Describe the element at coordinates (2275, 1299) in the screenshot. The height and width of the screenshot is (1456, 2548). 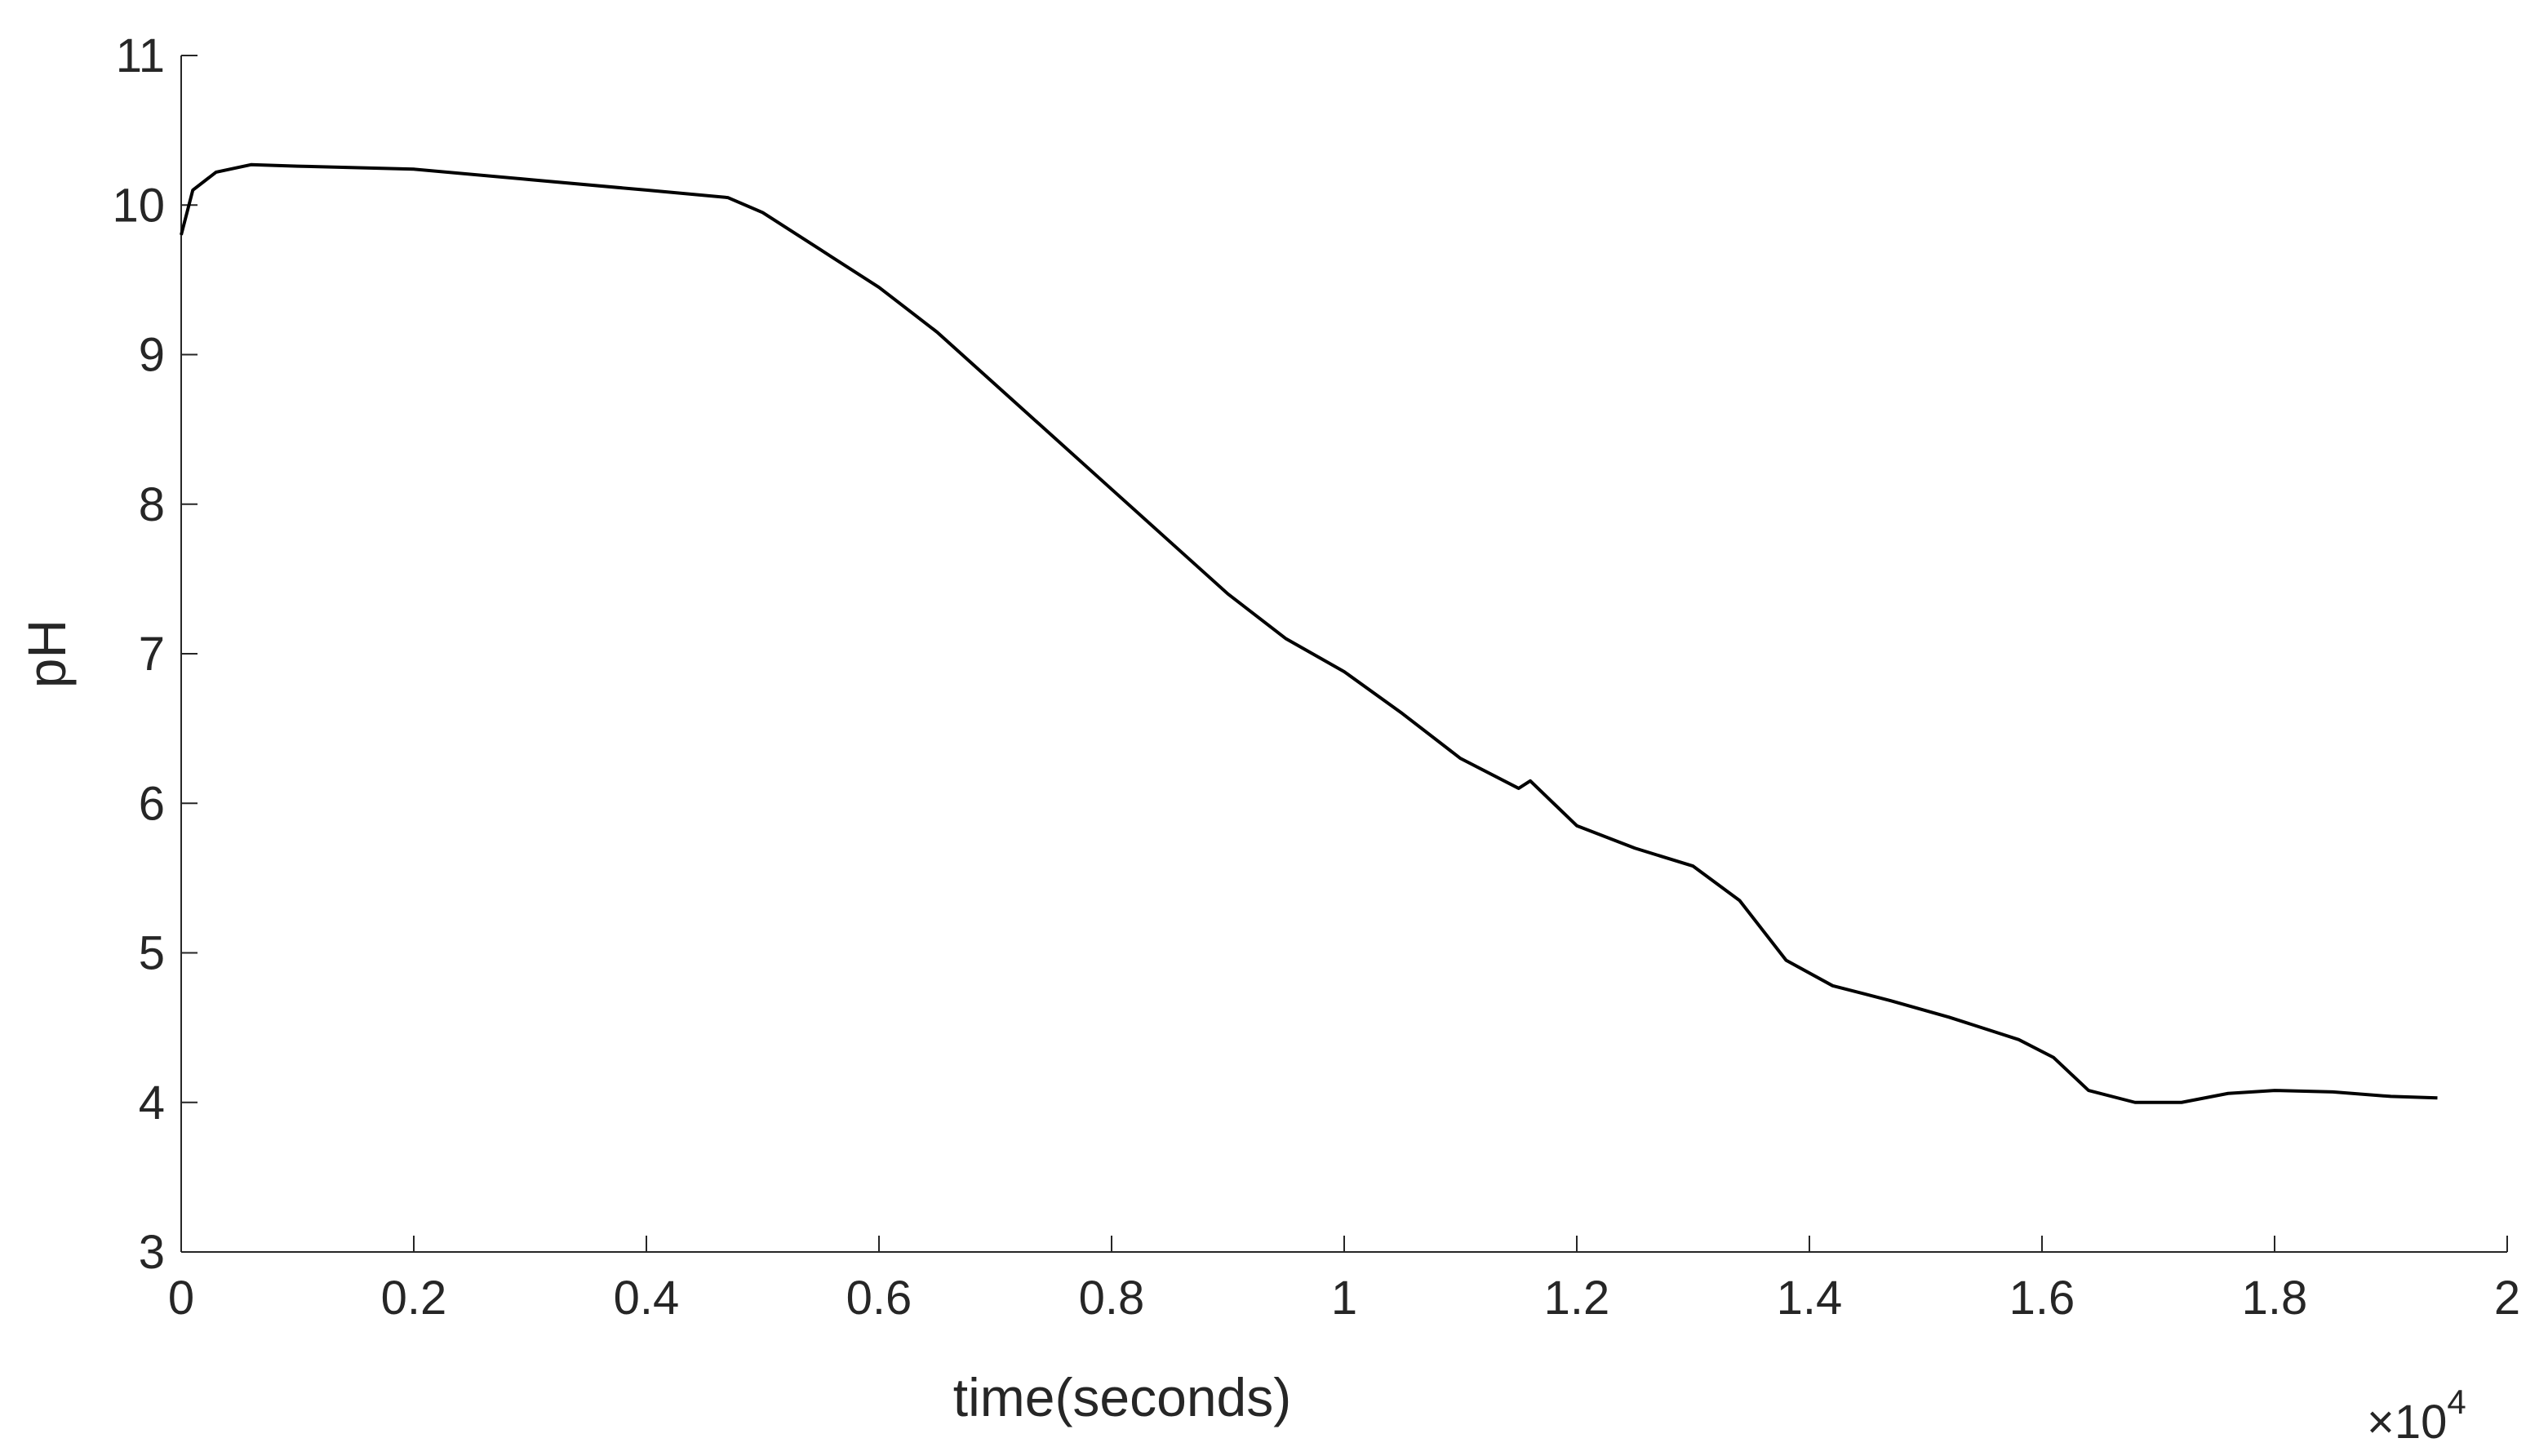
I see `x-tick-label: 1.8` at that location.